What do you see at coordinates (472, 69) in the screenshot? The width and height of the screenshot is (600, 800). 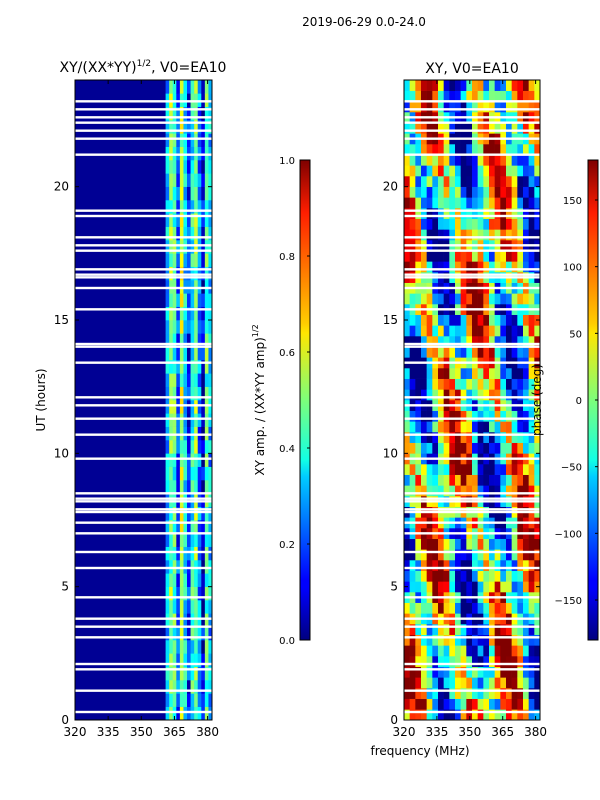 I see `phase-plot-title: XY, V0=EA10` at bounding box center [472, 69].